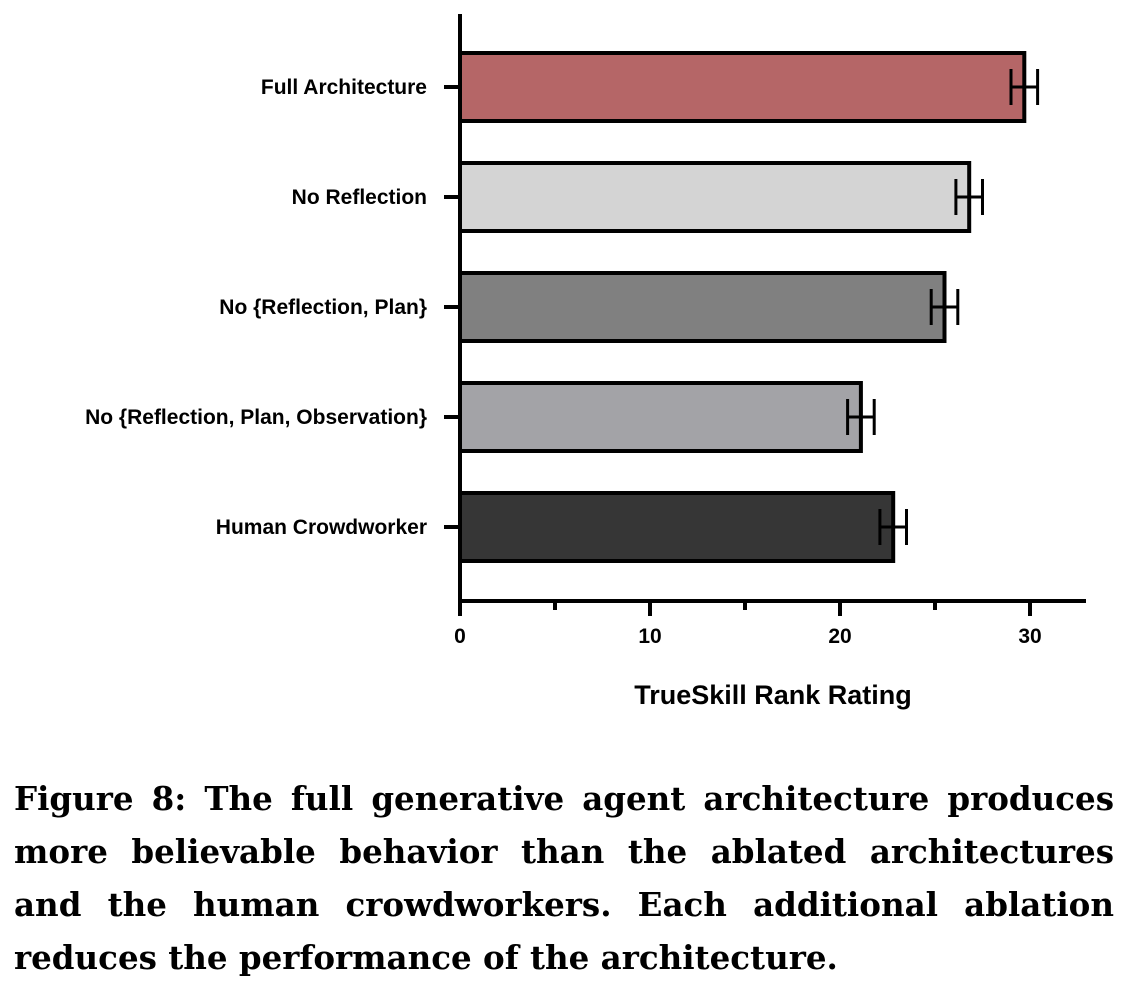  Describe the element at coordinates (1029, 636) in the screenshot. I see `x-tick-label: 30` at that location.